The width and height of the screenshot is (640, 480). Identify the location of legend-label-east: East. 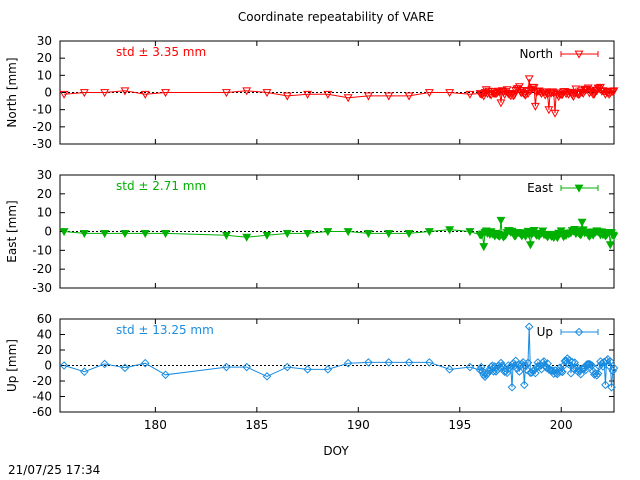
(540, 188).